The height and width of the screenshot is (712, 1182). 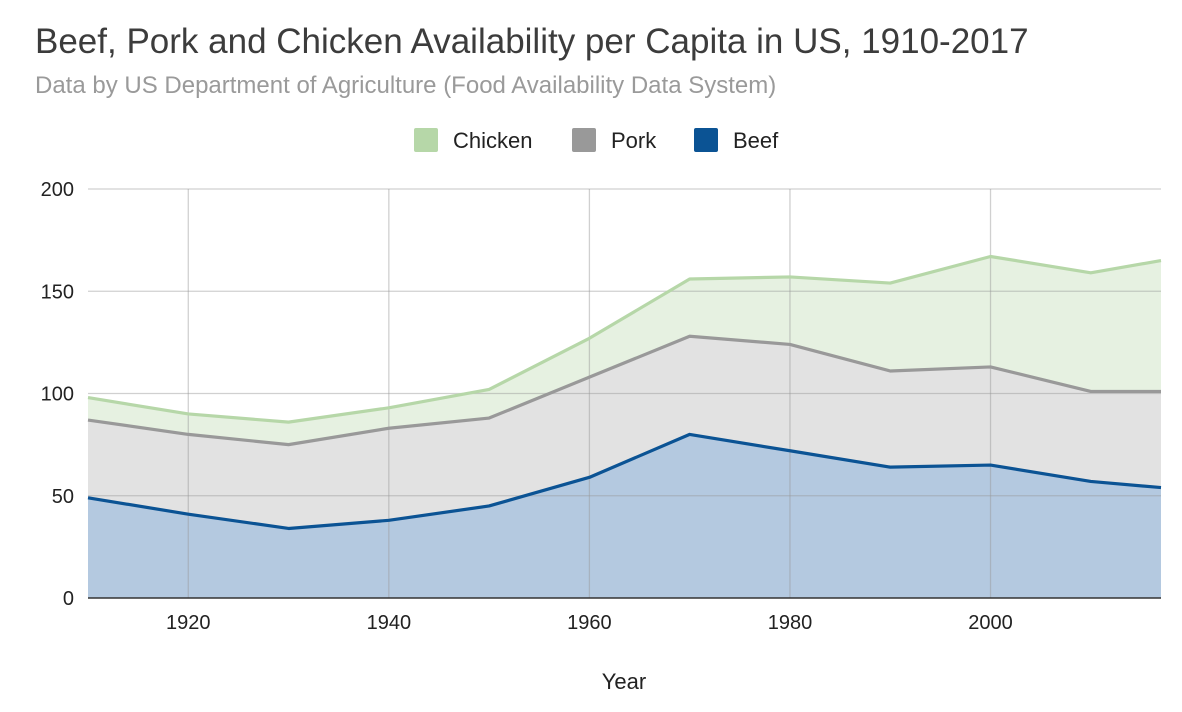 What do you see at coordinates (492, 140) in the screenshot?
I see `legend-label-chicken: Chicken` at bounding box center [492, 140].